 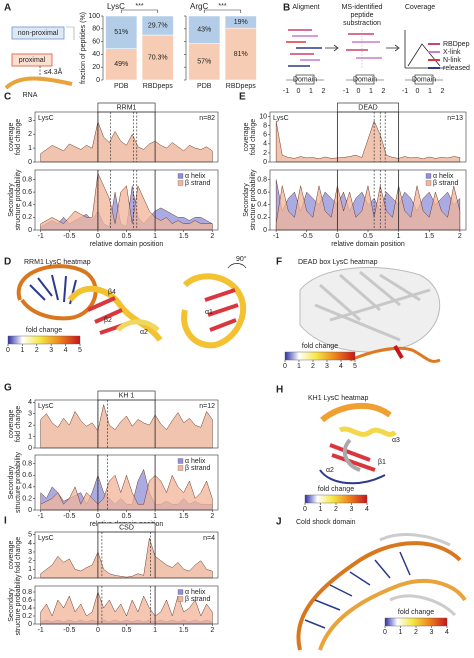 I want to click on panel-title: RRM1 LysC heatmap, so click(x=57, y=262).